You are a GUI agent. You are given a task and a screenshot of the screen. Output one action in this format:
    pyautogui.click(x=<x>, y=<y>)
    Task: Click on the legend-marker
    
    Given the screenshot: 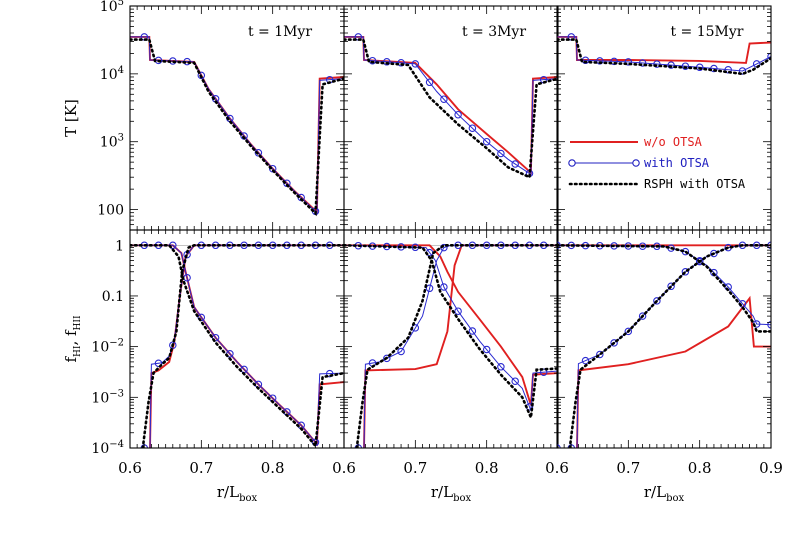 What is the action you would take?
    pyautogui.click(x=572, y=163)
    